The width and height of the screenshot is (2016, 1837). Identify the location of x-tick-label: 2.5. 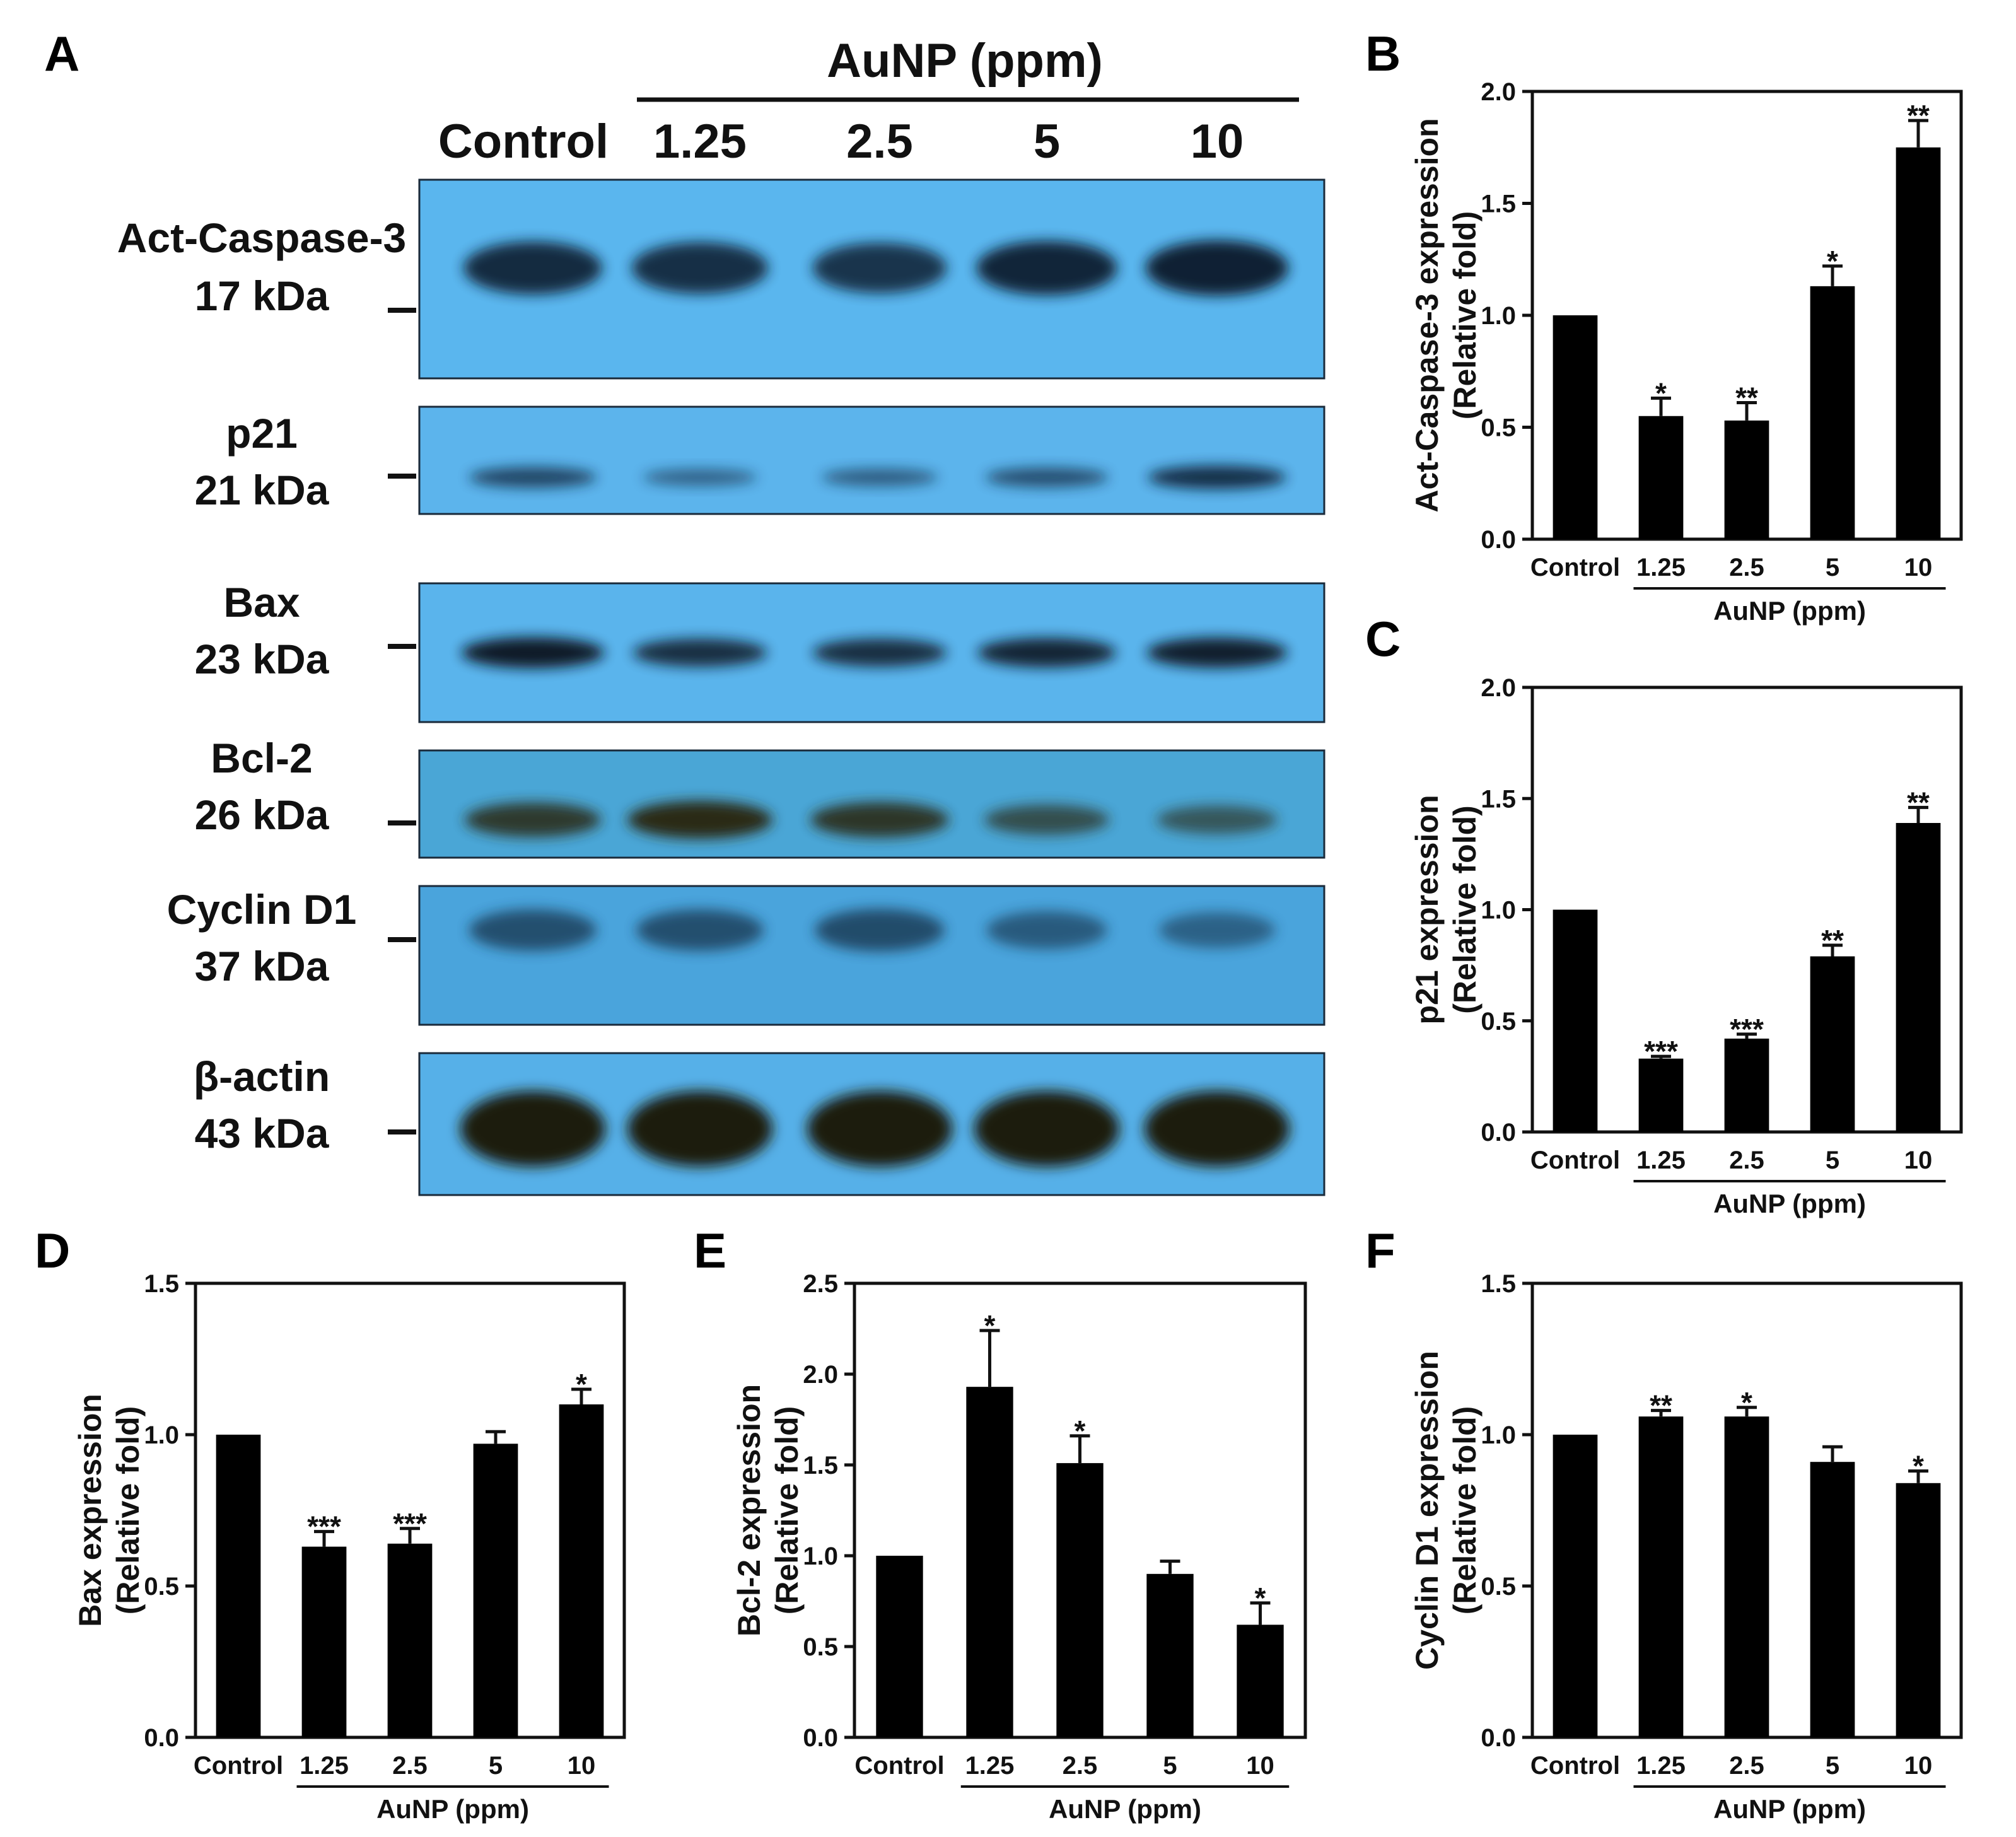
(1080, 1766).